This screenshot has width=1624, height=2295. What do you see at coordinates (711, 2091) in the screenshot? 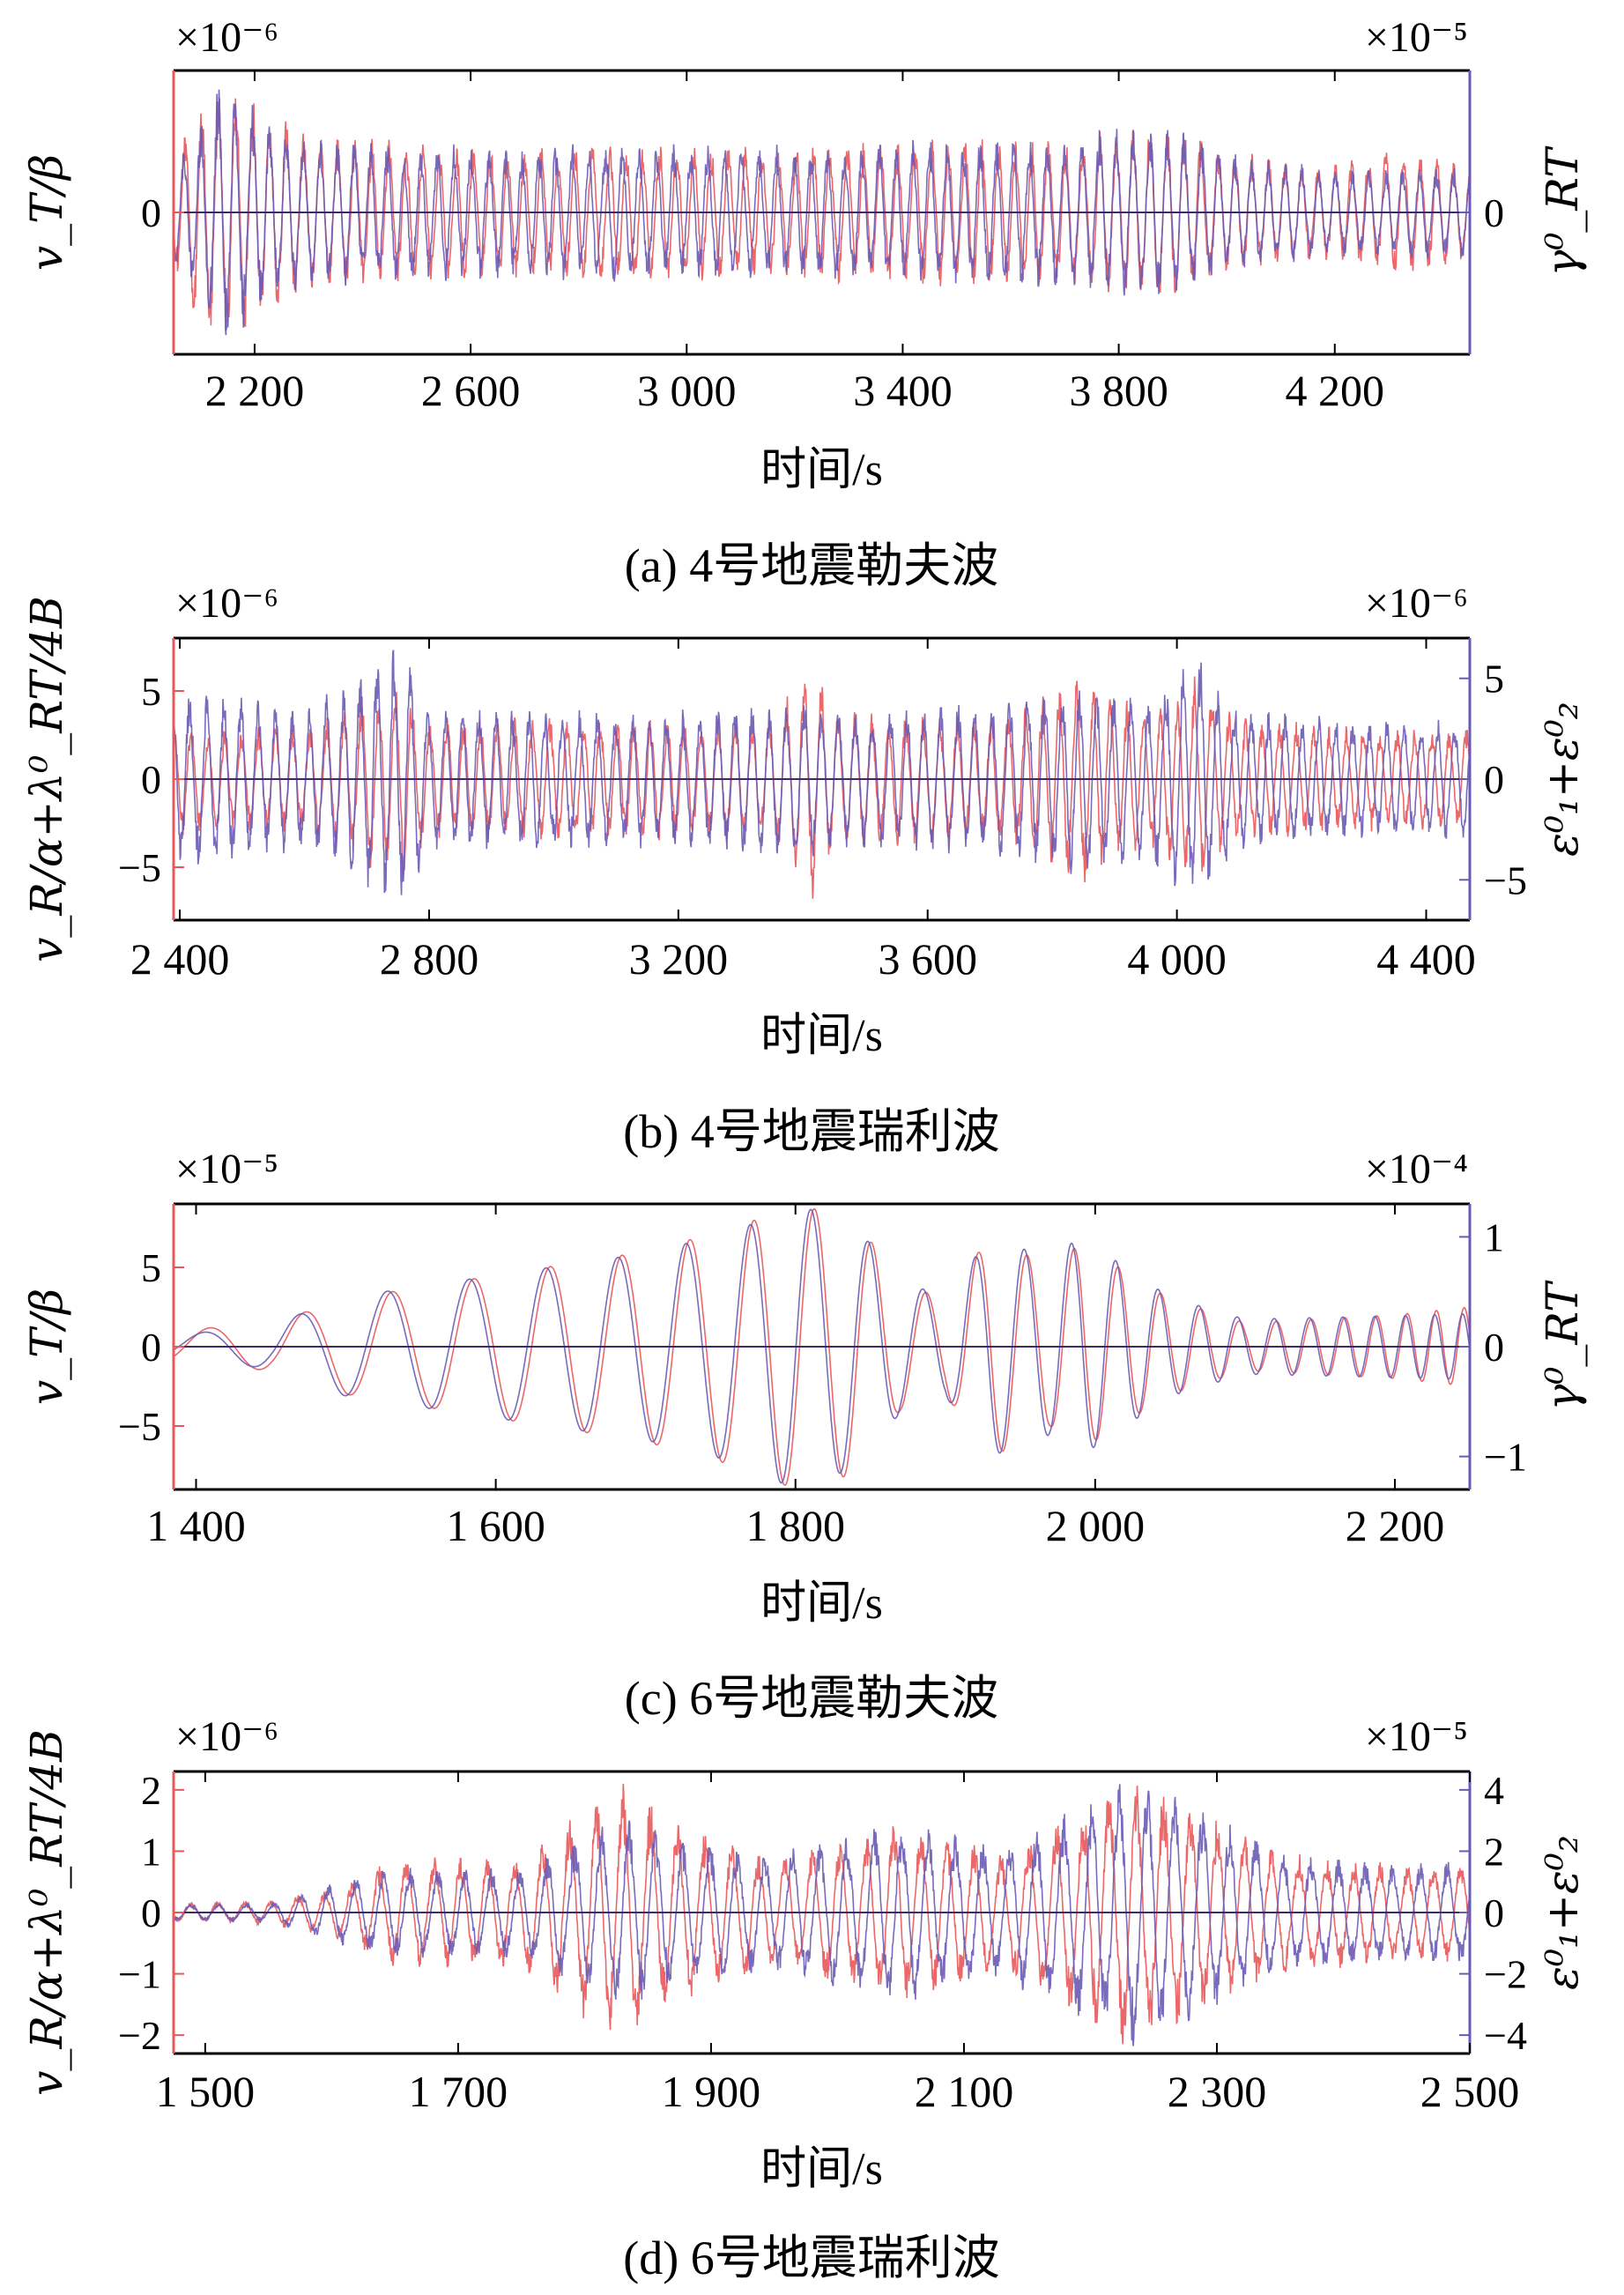
I see `x-tick-label: 1 900` at bounding box center [711, 2091].